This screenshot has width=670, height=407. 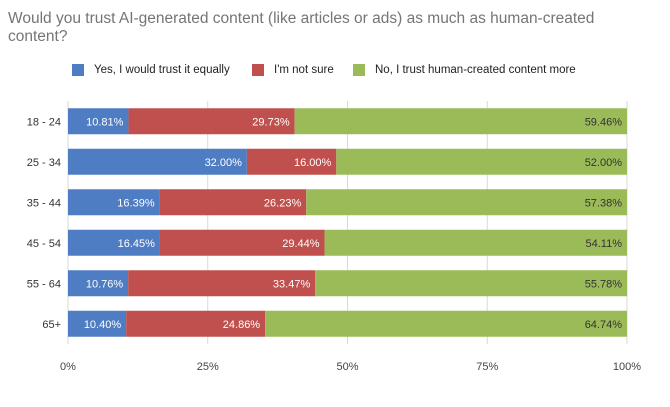 I want to click on legend-swatch-trust-human-more, so click(x=359, y=70).